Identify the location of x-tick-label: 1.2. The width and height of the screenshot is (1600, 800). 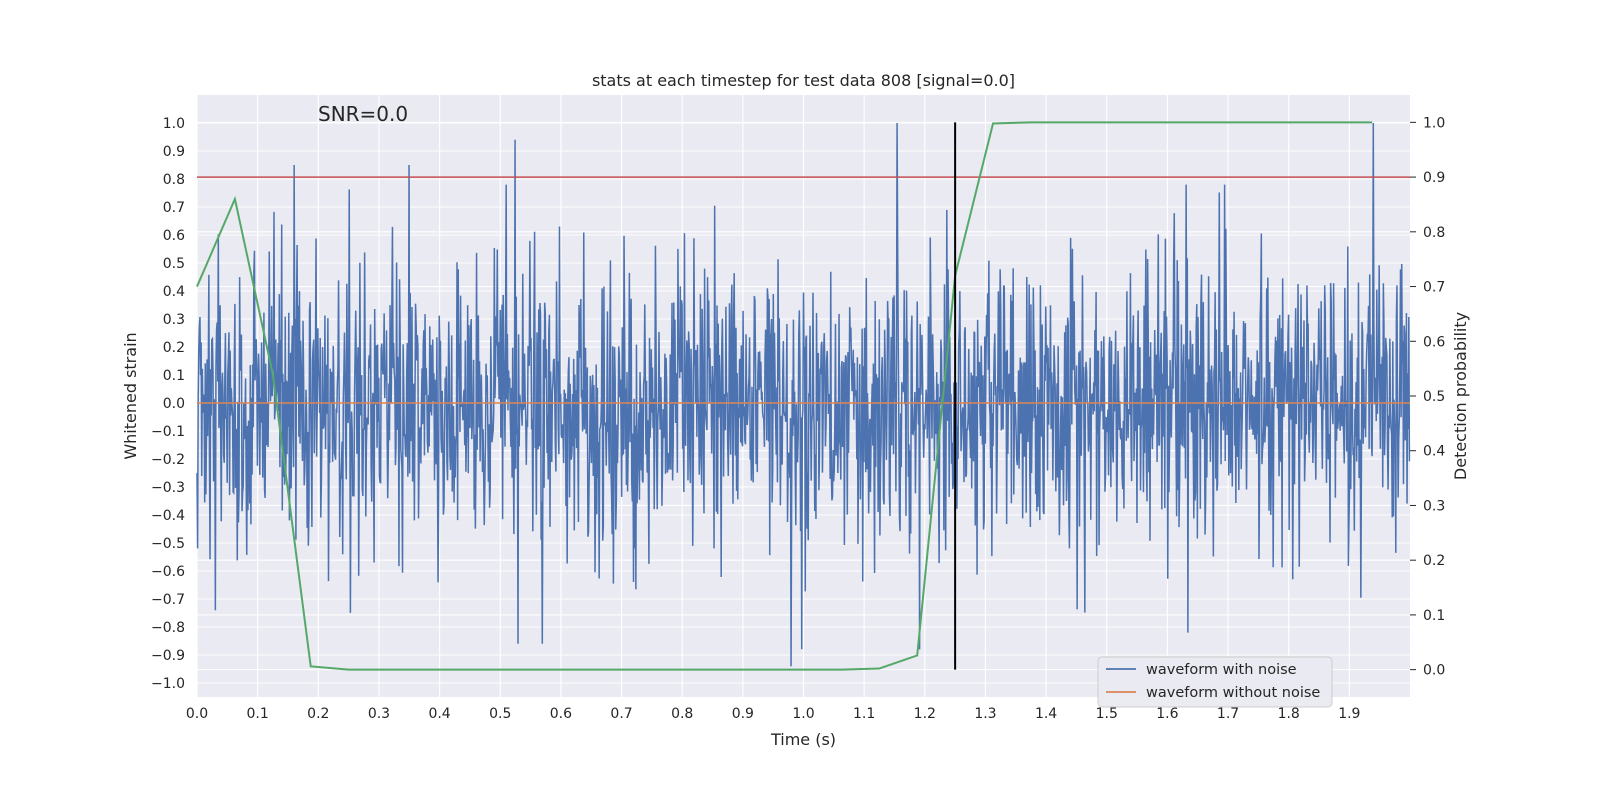
(925, 714).